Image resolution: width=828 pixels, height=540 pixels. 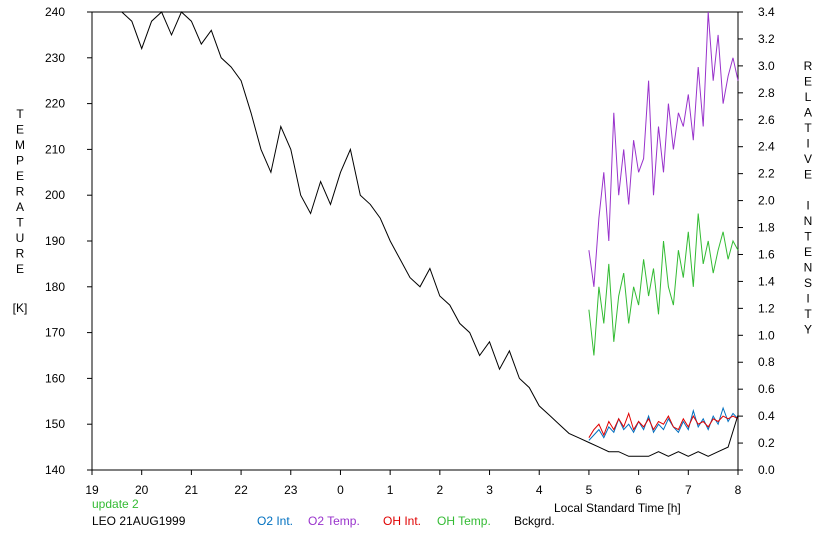 I want to click on x-tick-label: 6, so click(x=638, y=490).